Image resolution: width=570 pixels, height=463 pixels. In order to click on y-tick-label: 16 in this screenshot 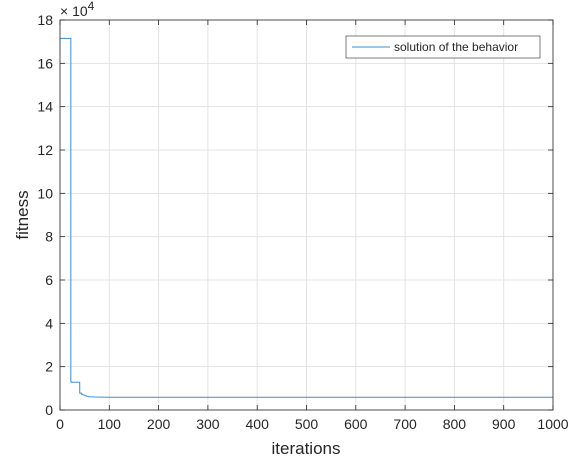, I will do `click(45, 63)`.